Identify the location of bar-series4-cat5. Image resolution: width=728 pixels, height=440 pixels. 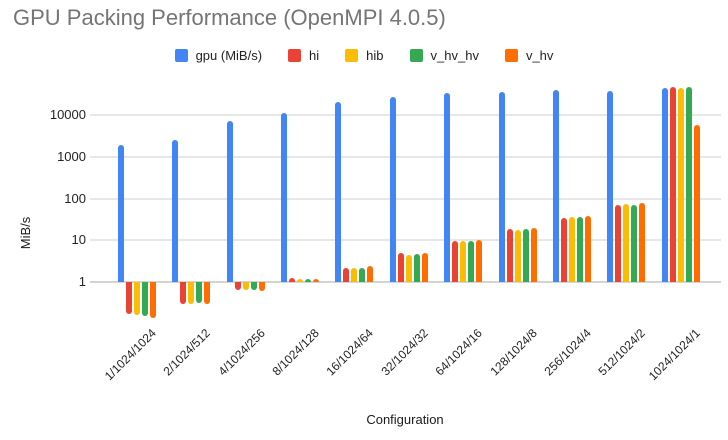
(424, 267).